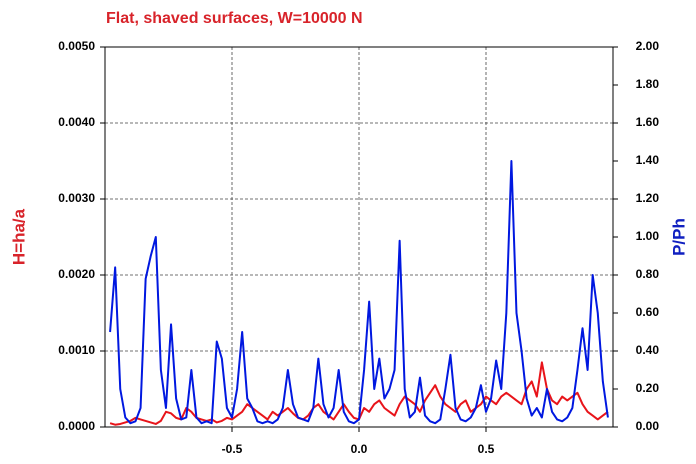  What do you see at coordinates (648, 350) in the screenshot?
I see `y2-tick-label: 0.40` at bounding box center [648, 350].